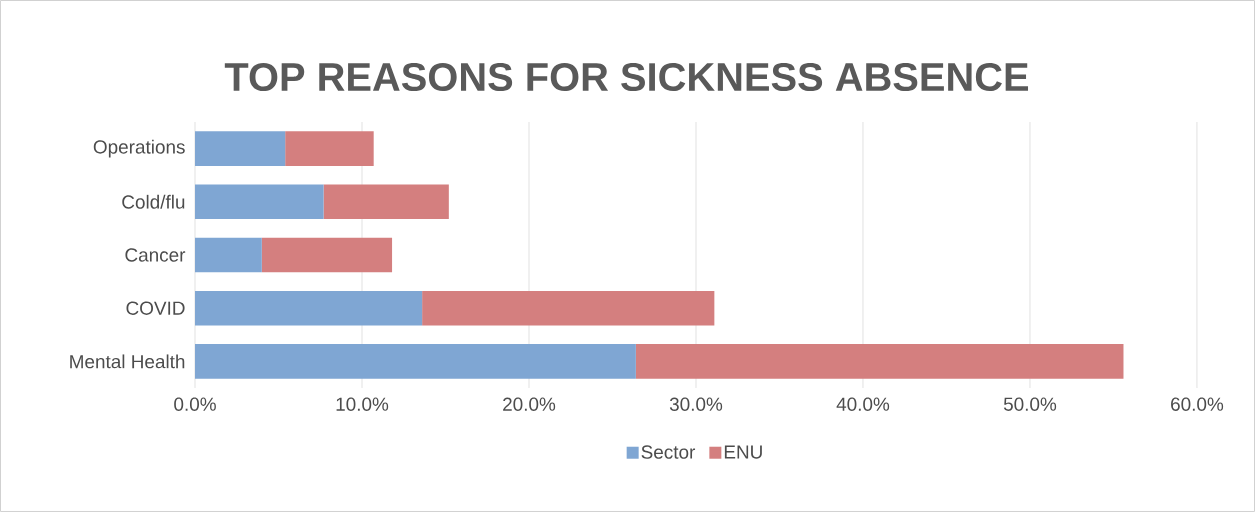 The image size is (1255, 512). Describe the element at coordinates (743, 452) in the screenshot. I see `legend-label: ENU` at that location.